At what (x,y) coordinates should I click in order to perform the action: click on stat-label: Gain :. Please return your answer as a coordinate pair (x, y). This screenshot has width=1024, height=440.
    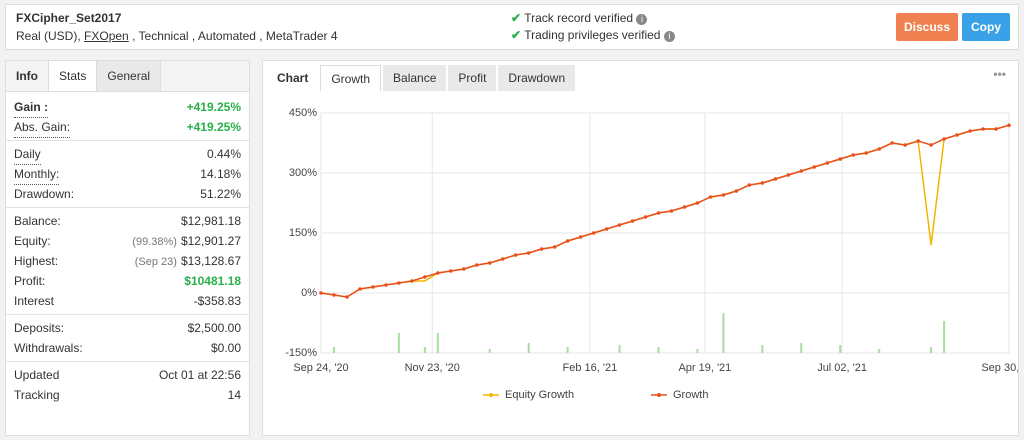
    Looking at the image, I should click on (31, 107).